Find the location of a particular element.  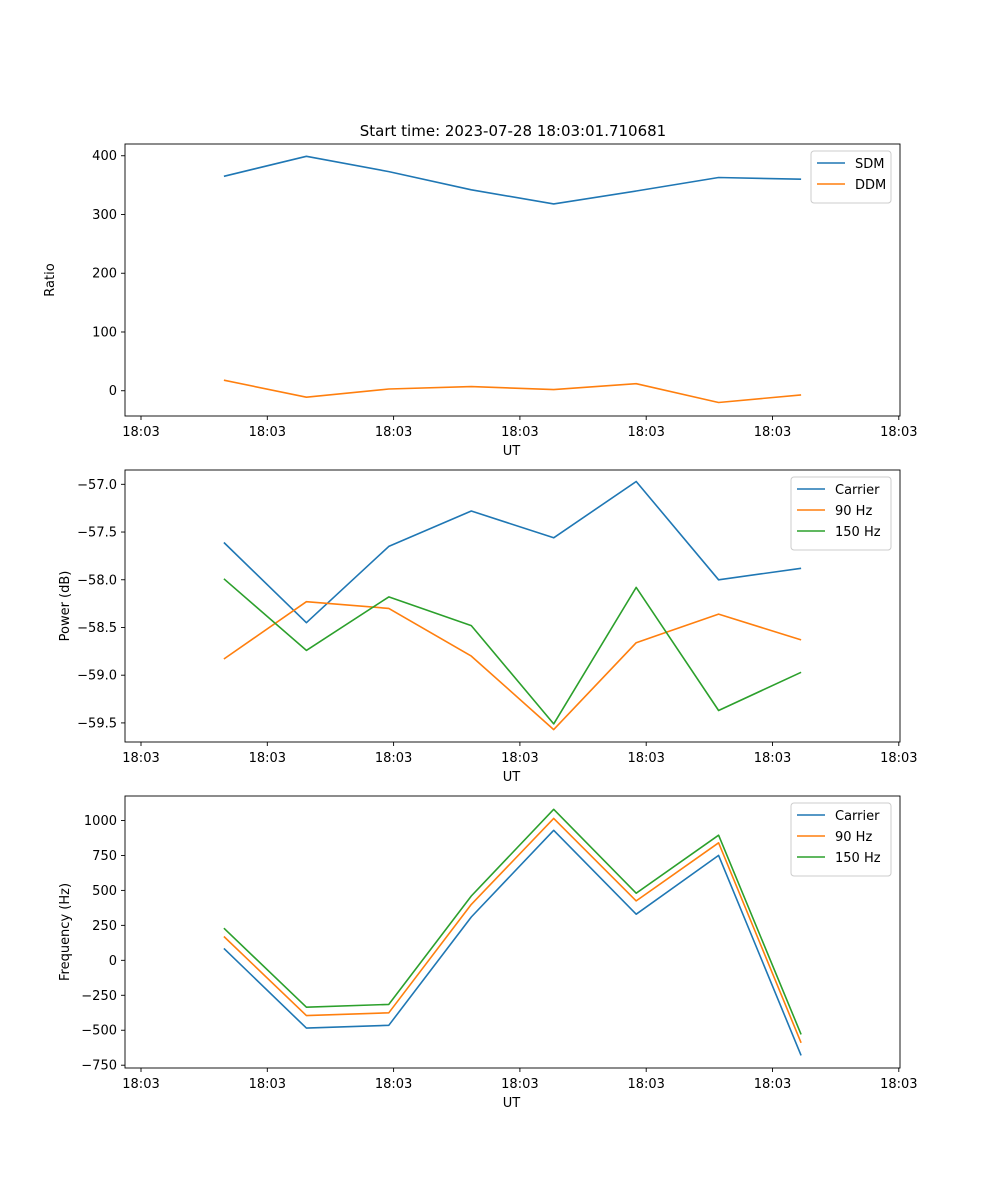

power-series-line-150-hz is located at coordinates (512, 651).